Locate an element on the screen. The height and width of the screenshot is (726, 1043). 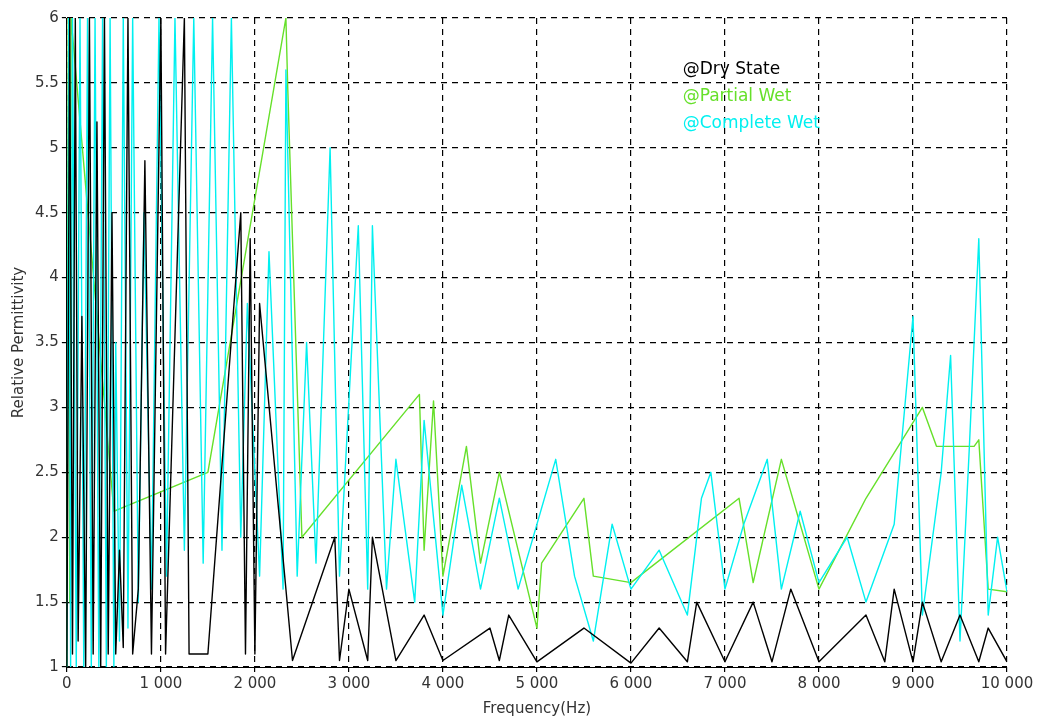
x-axis-title: Frequency(Hz) is located at coordinates (537, 707).